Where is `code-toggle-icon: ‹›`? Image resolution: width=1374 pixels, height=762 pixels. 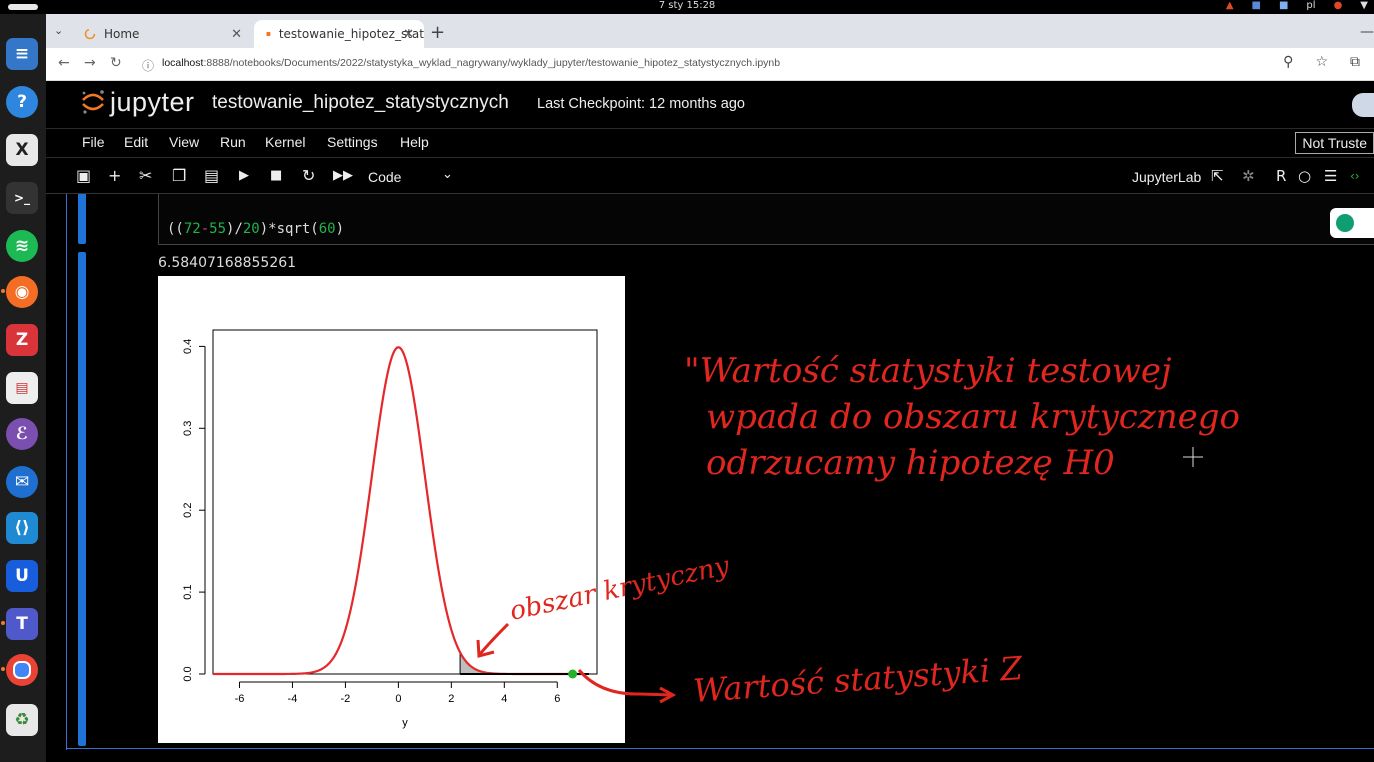
code-toggle-icon: ‹› is located at coordinates (1355, 176).